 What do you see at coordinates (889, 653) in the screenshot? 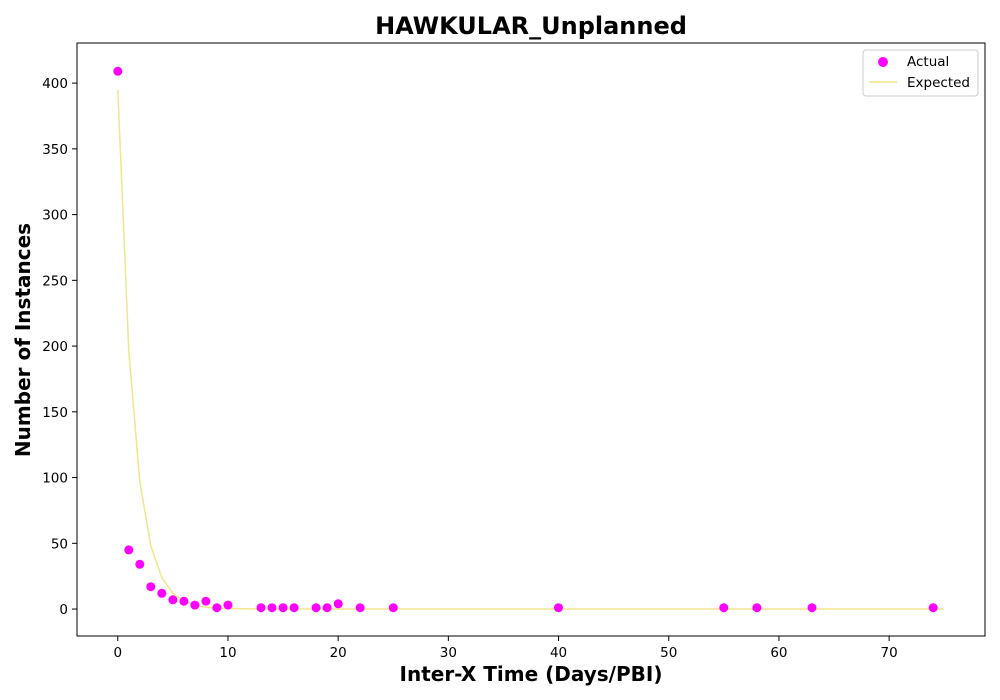
I see `x-tick-label: 70` at bounding box center [889, 653].